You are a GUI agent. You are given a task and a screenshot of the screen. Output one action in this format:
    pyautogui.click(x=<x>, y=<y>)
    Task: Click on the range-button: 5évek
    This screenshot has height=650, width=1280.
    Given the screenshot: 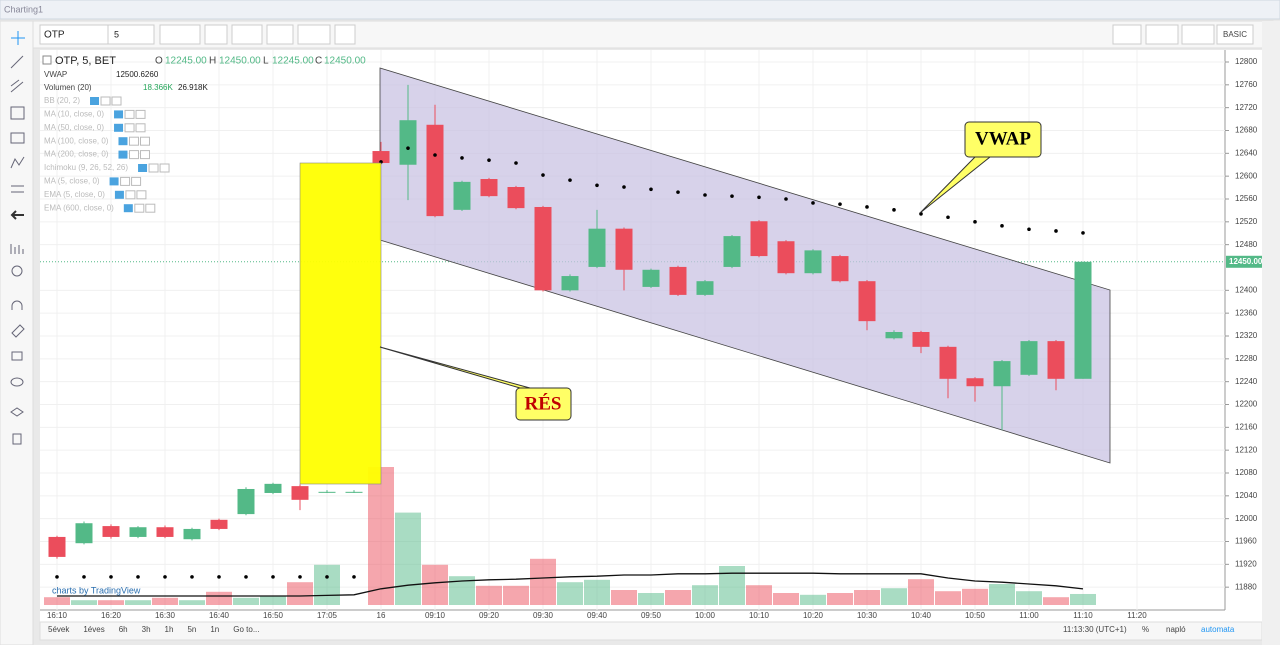 What is the action you would take?
    pyautogui.click(x=59, y=629)
    